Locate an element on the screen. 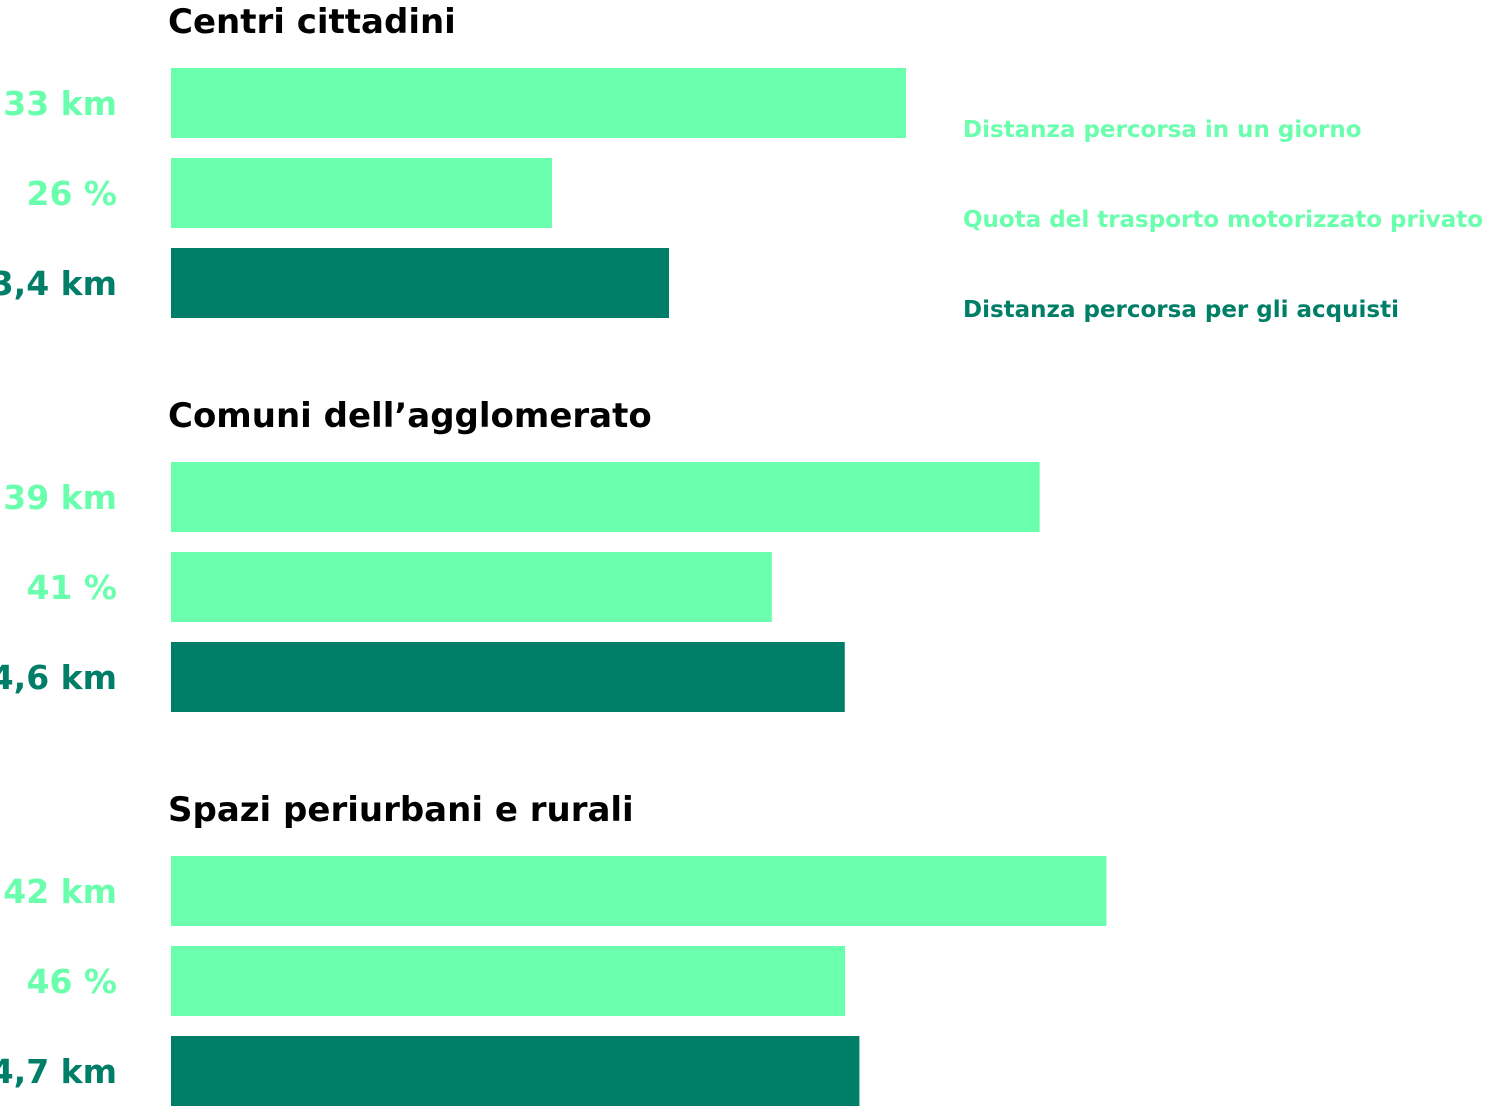  legend-entry: Distanza percorsa per gli acquisti is located at coordinates (1181, 310).